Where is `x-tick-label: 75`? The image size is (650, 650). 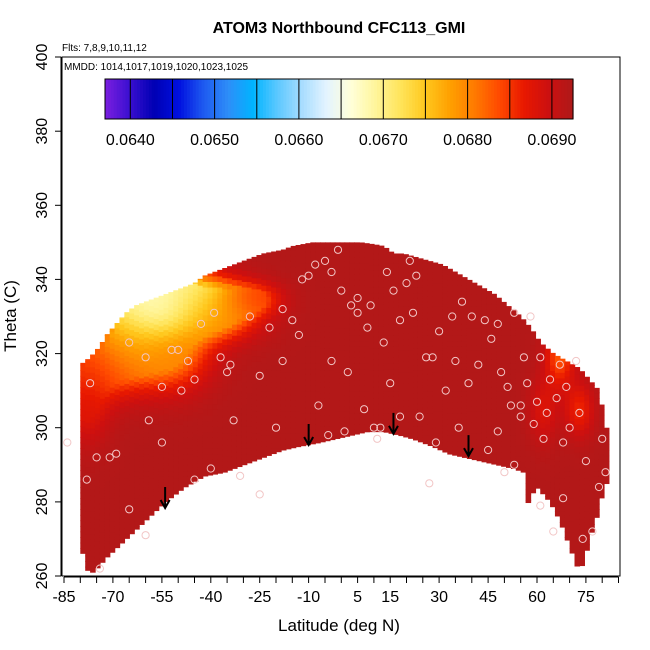
x-tick-label: 75 is located at coordinates (586, 597).